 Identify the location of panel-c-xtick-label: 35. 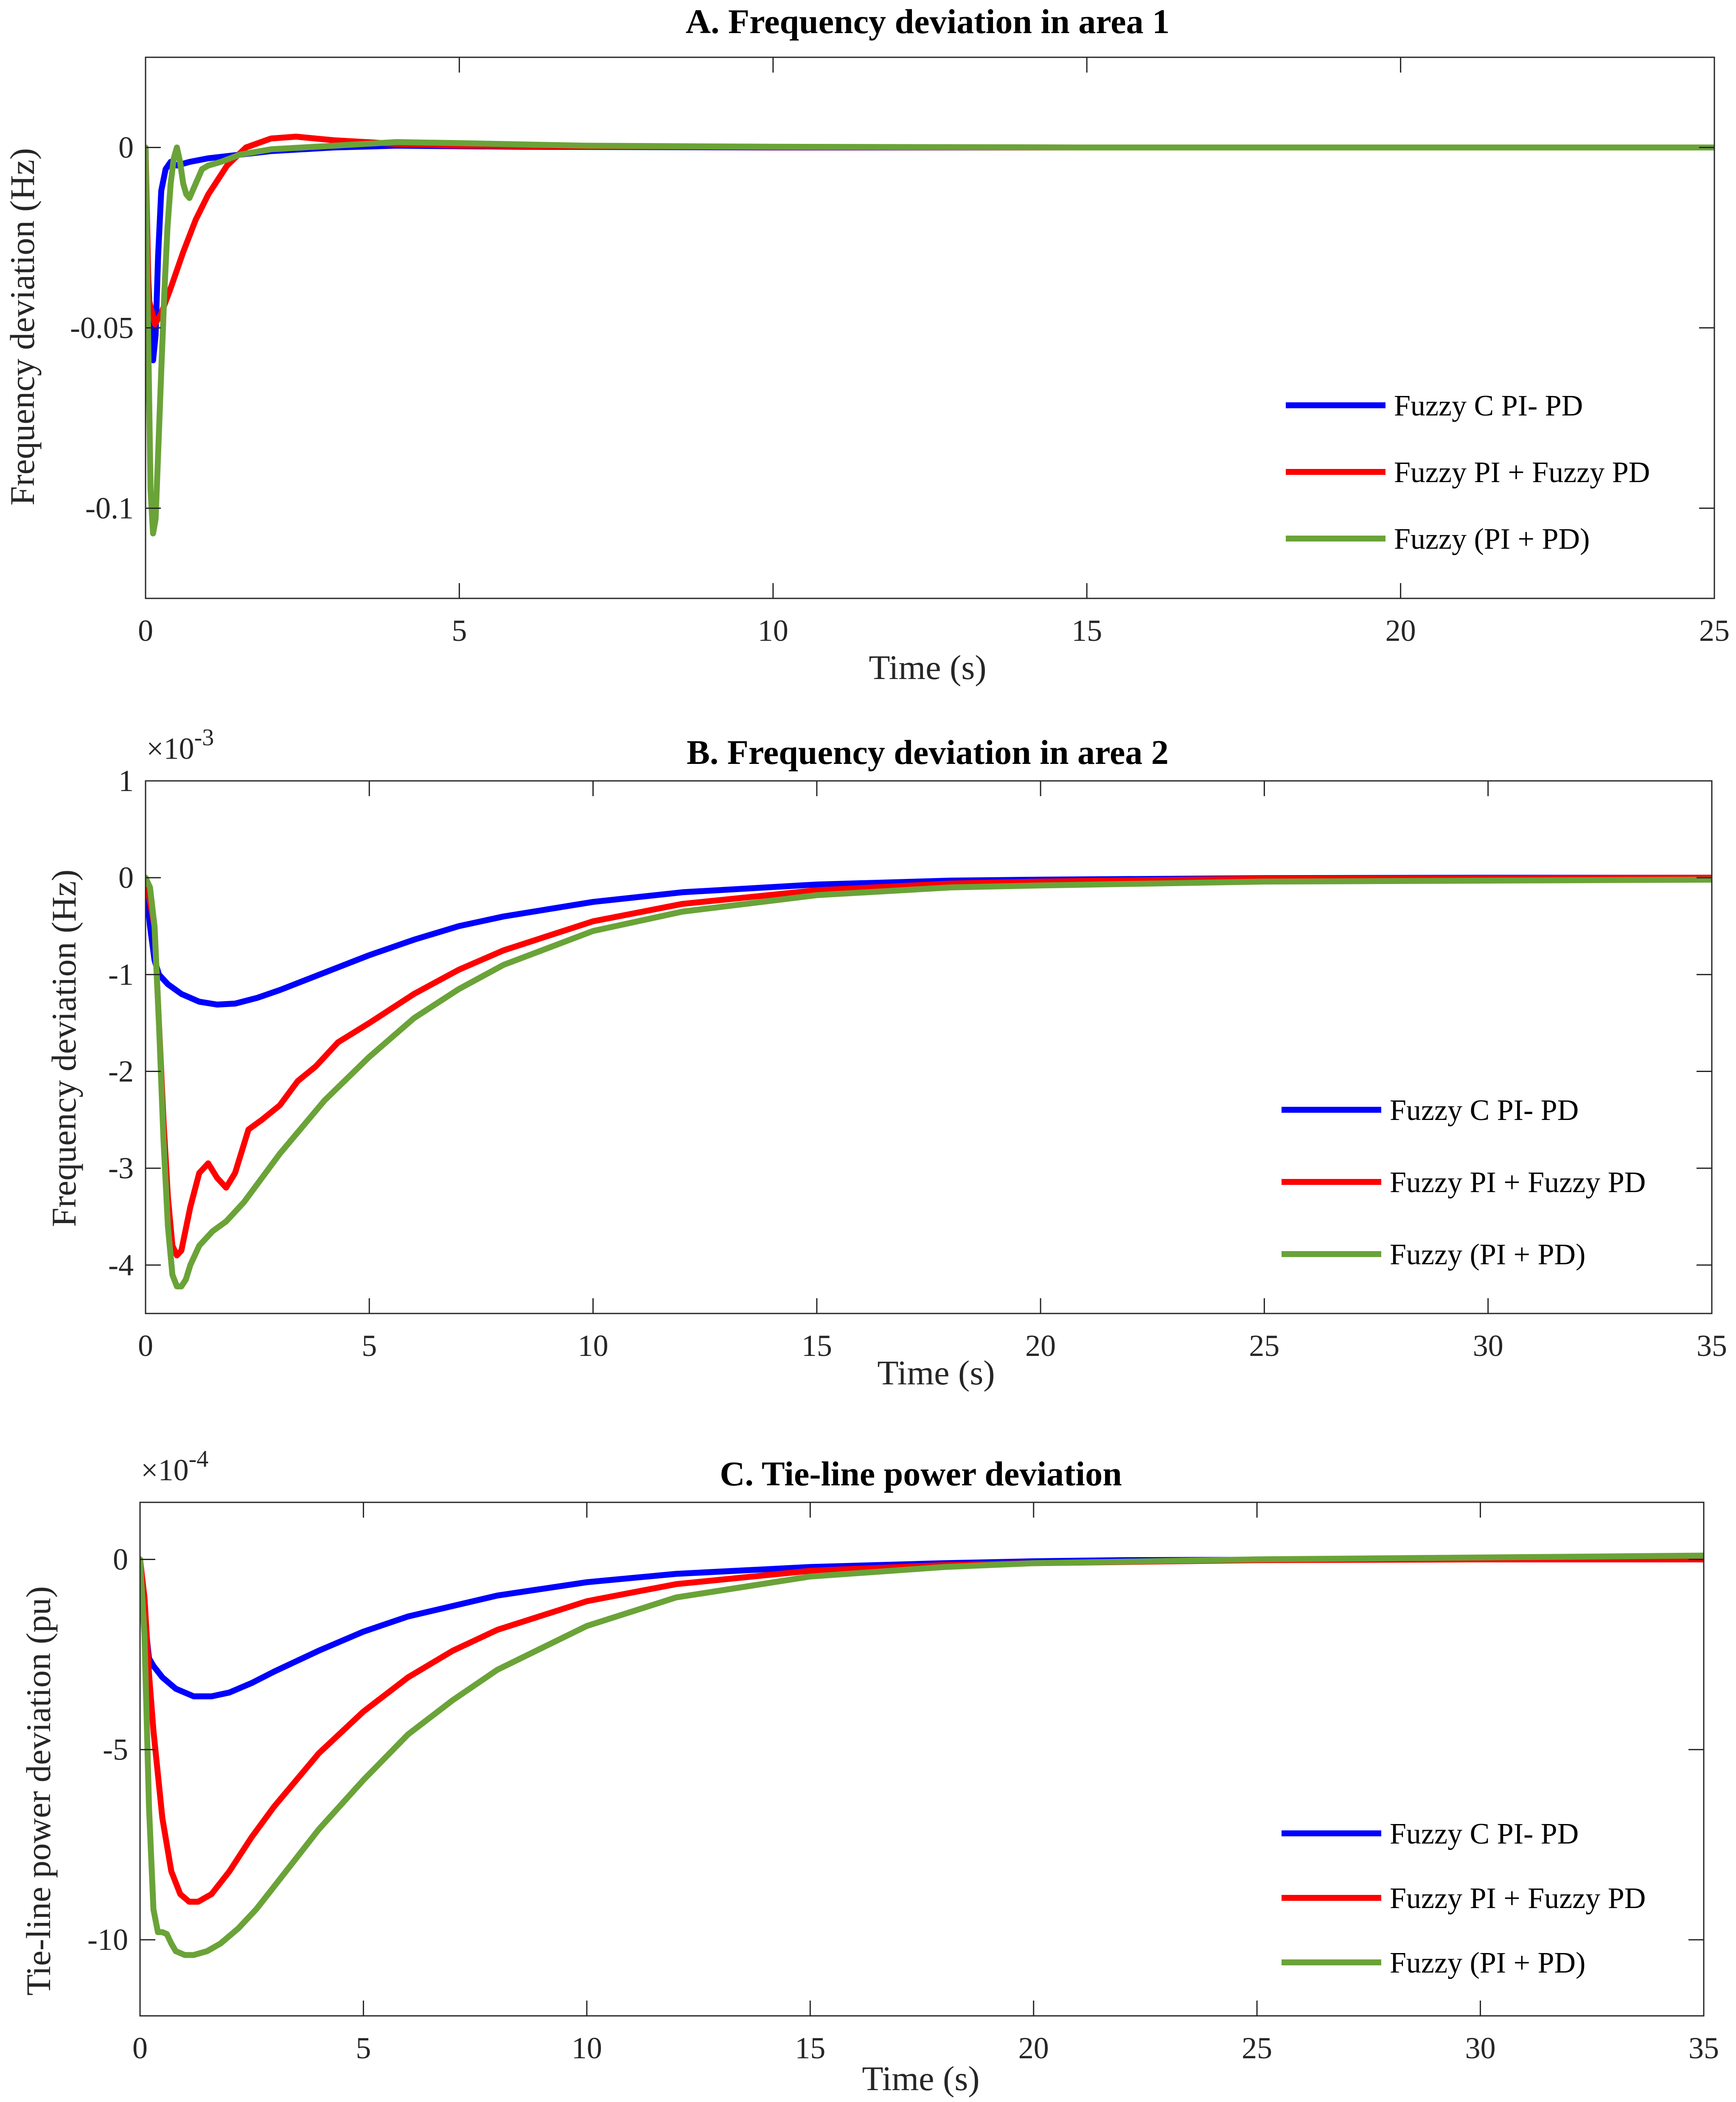
(1703, 2048).